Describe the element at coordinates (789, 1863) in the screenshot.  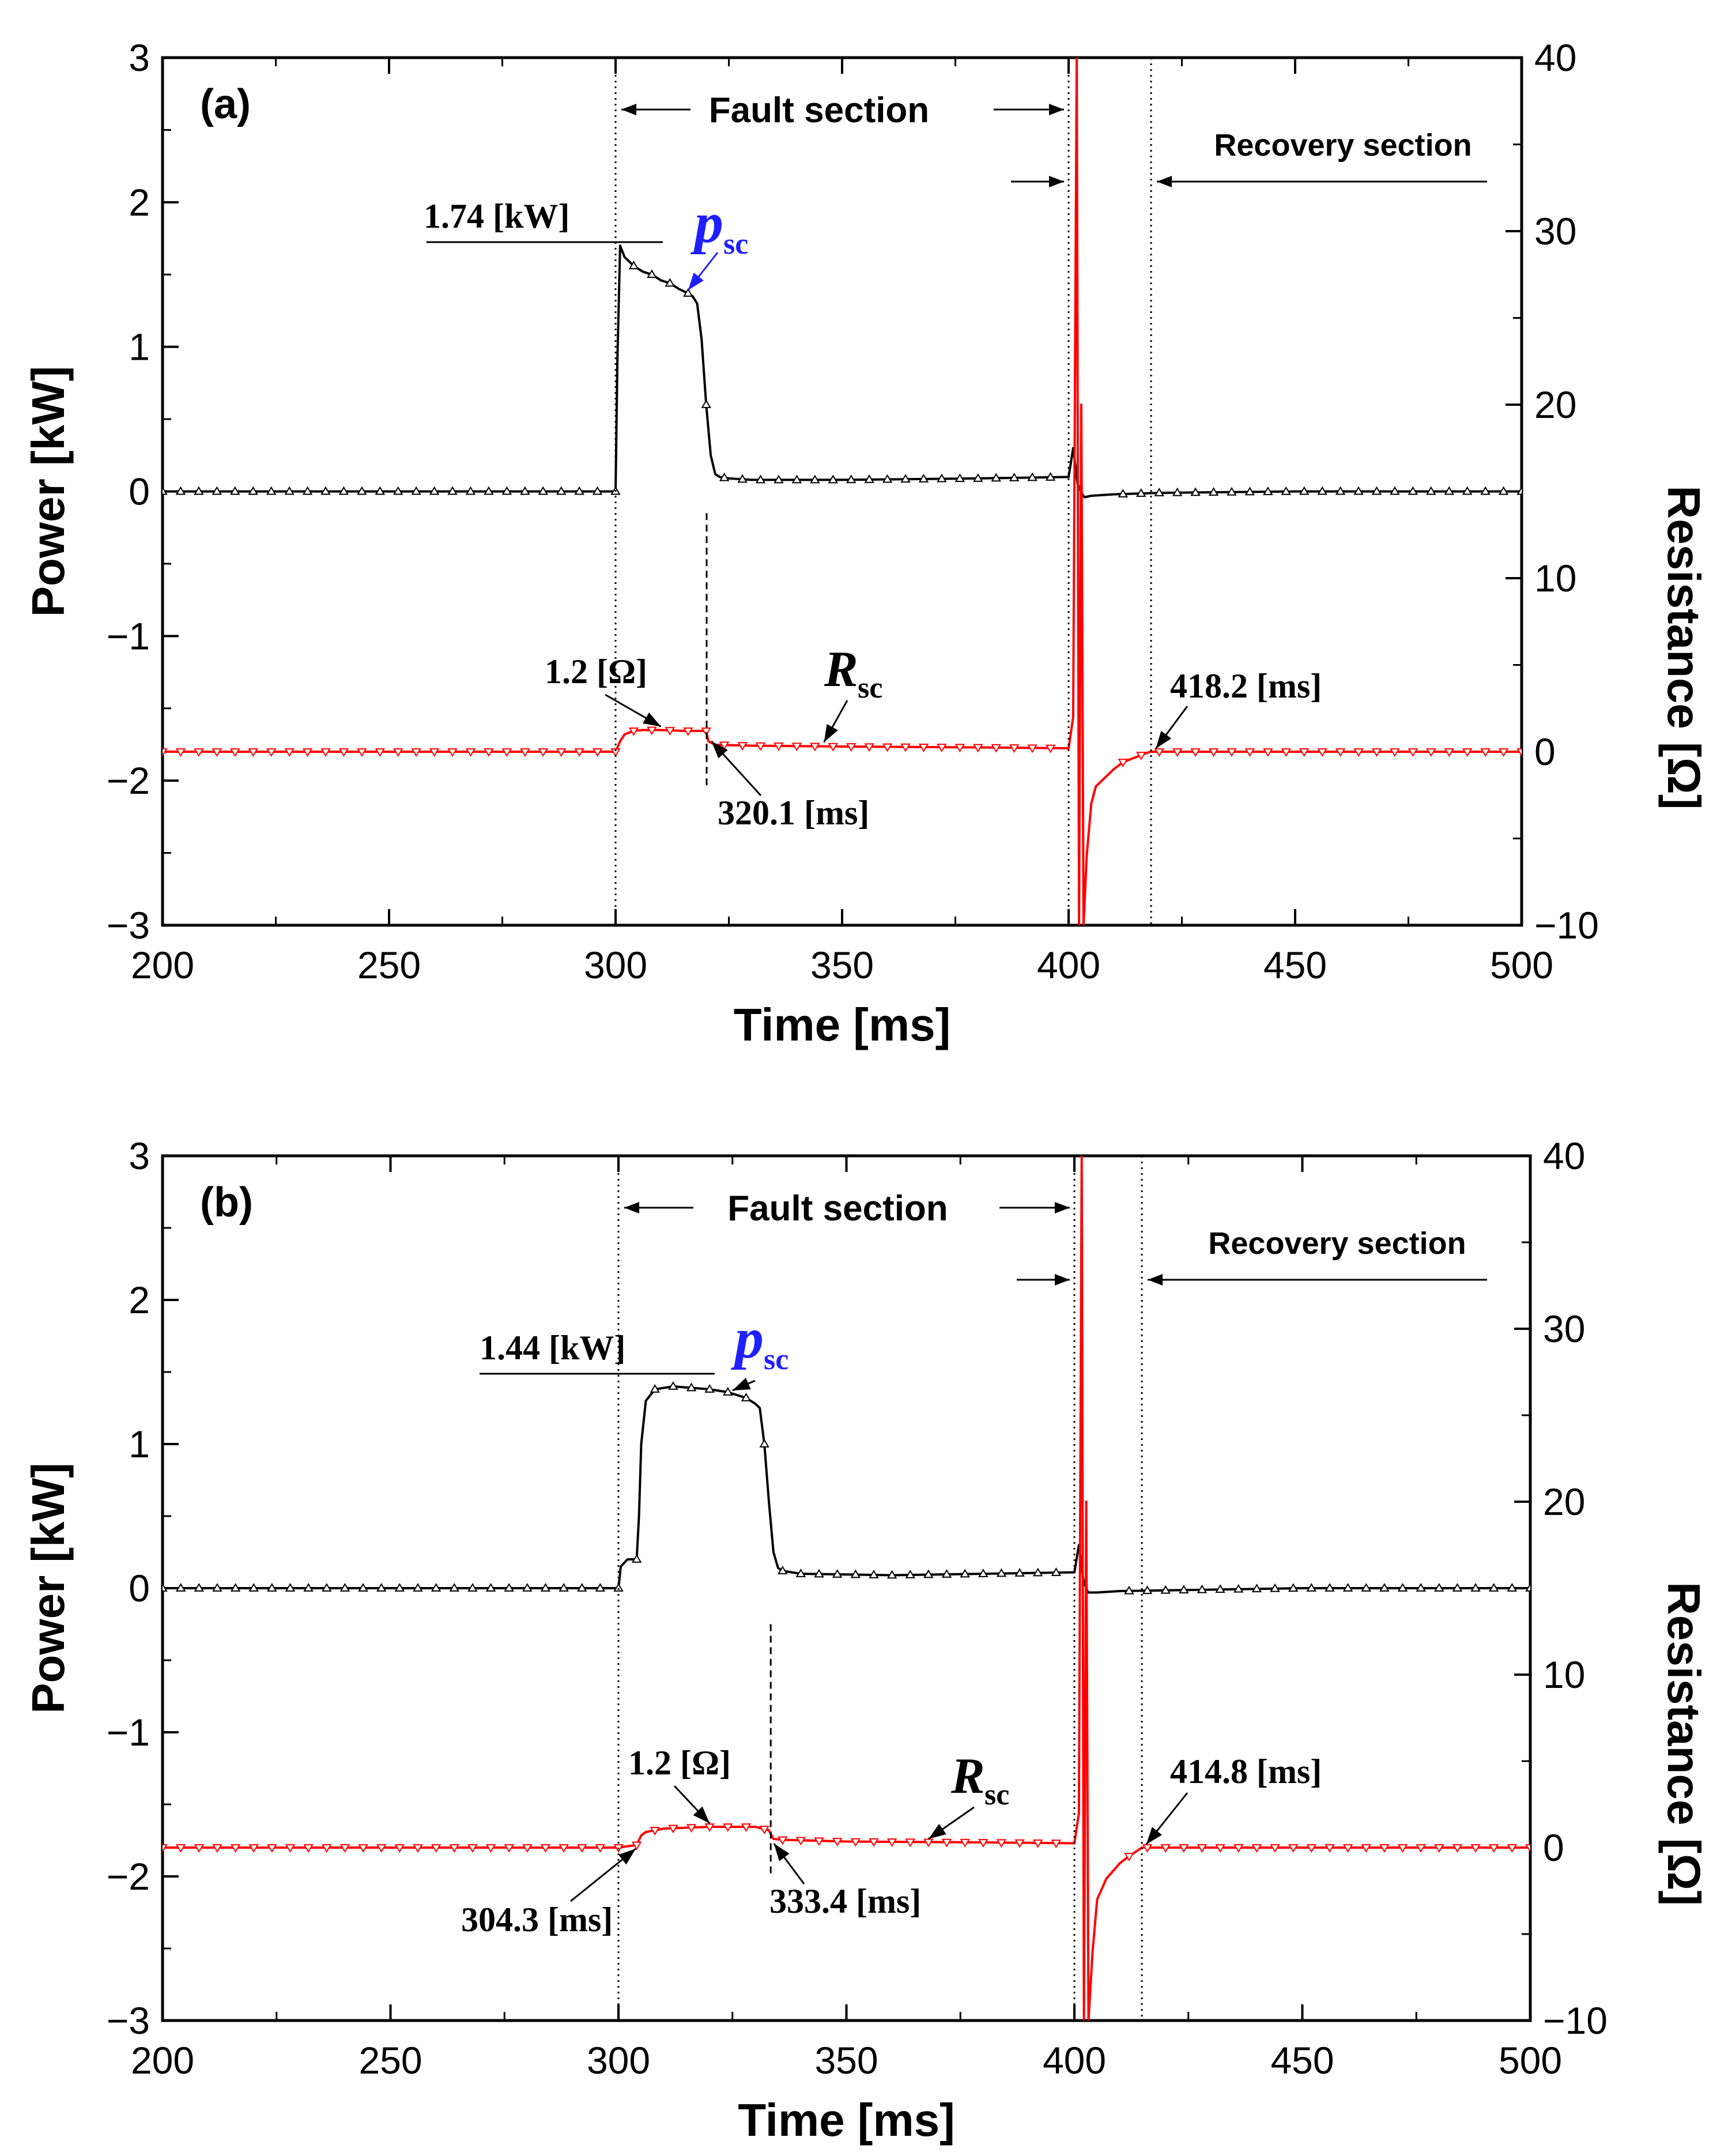
I see `quench-time-arrow` at that location.